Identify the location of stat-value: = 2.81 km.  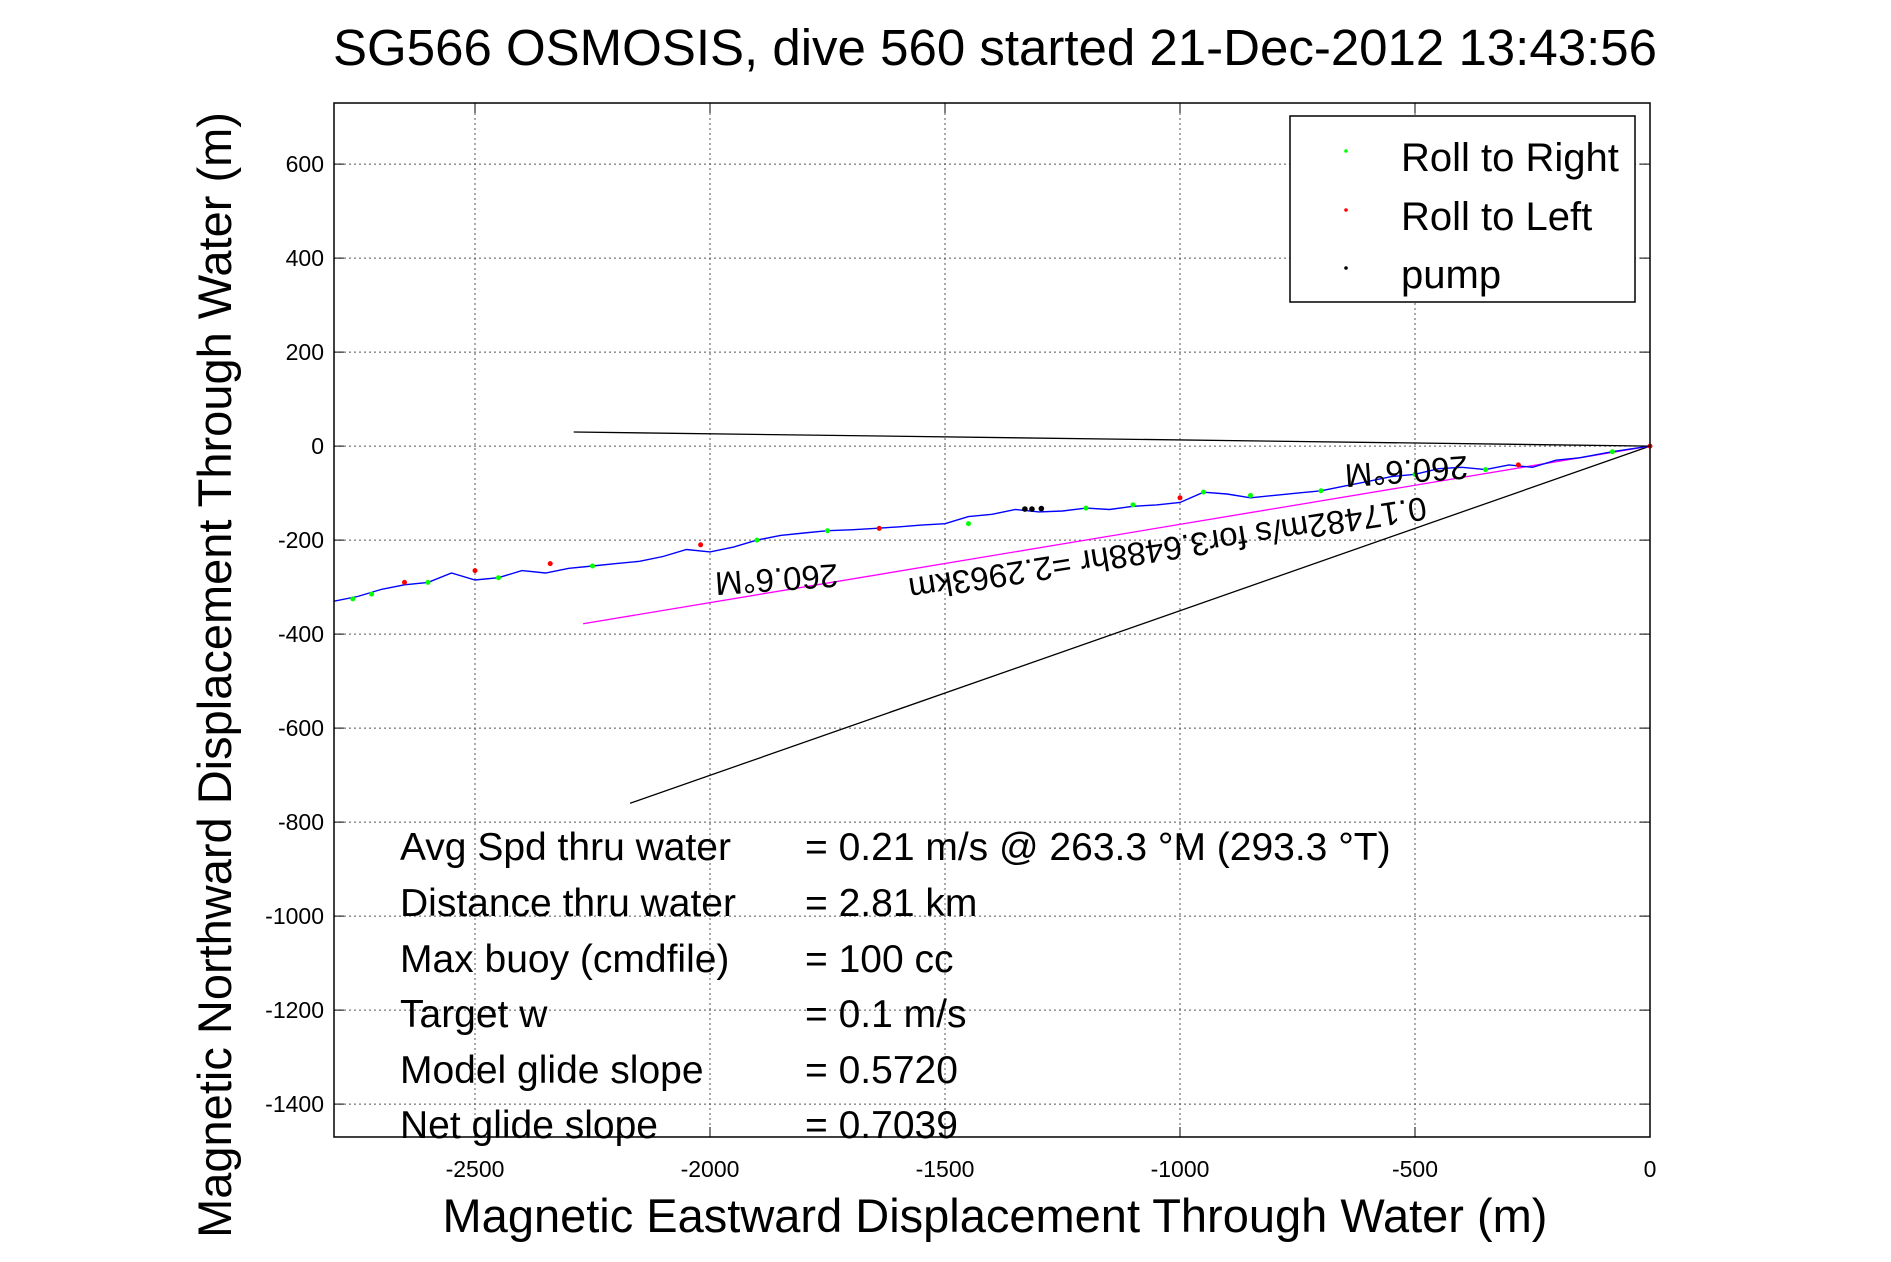
(891, 903).